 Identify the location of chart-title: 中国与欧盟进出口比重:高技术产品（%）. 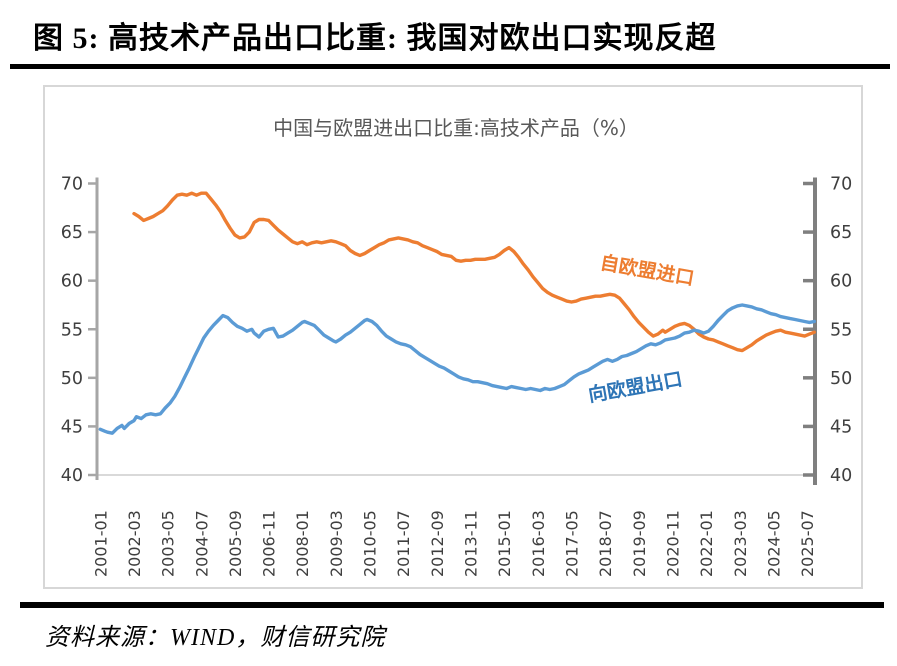
(456, 128).